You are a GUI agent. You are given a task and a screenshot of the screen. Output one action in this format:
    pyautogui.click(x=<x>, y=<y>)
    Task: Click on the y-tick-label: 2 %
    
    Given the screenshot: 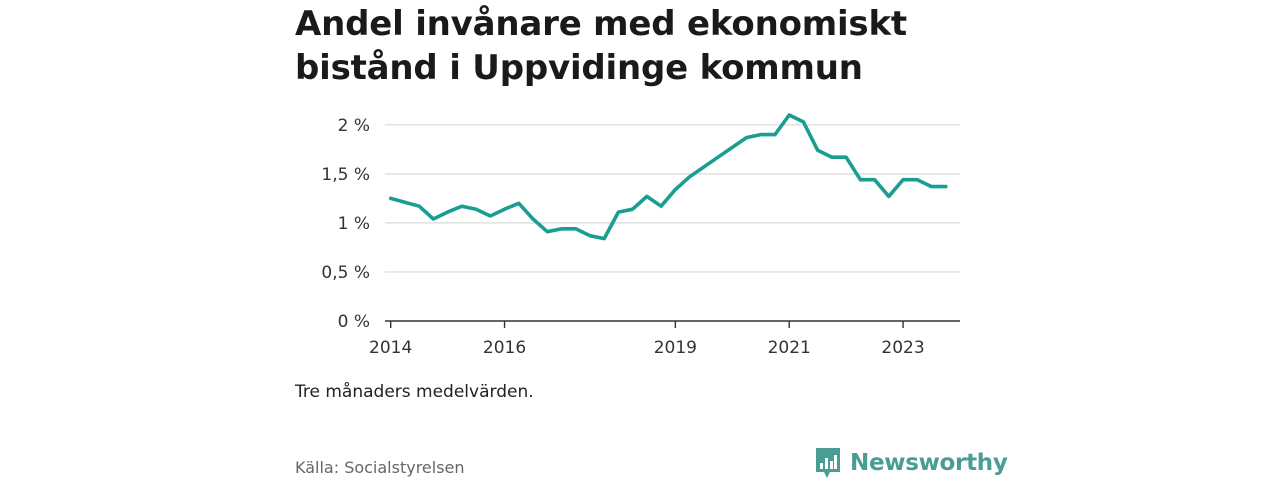 What is the action you would take?
    pyautogui.click(x=354, y=126)
    